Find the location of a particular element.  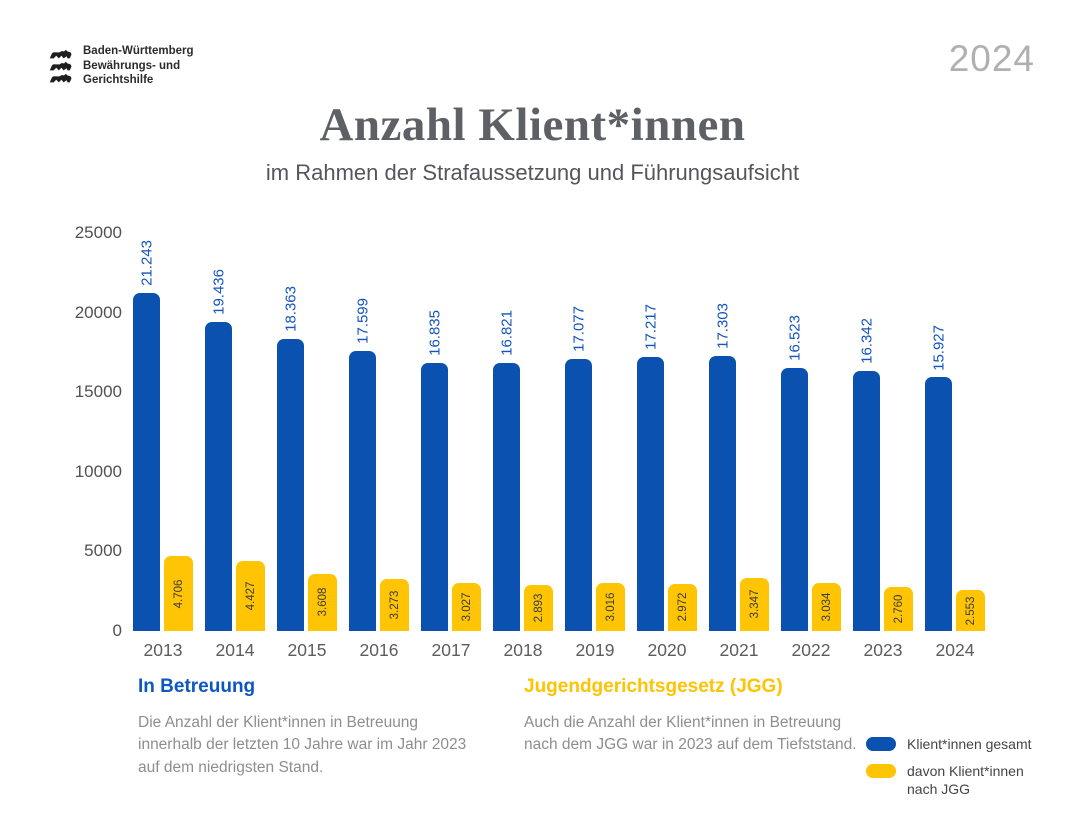

bar-jgg-2013: 4.706 is located at coordinates (178, 593).